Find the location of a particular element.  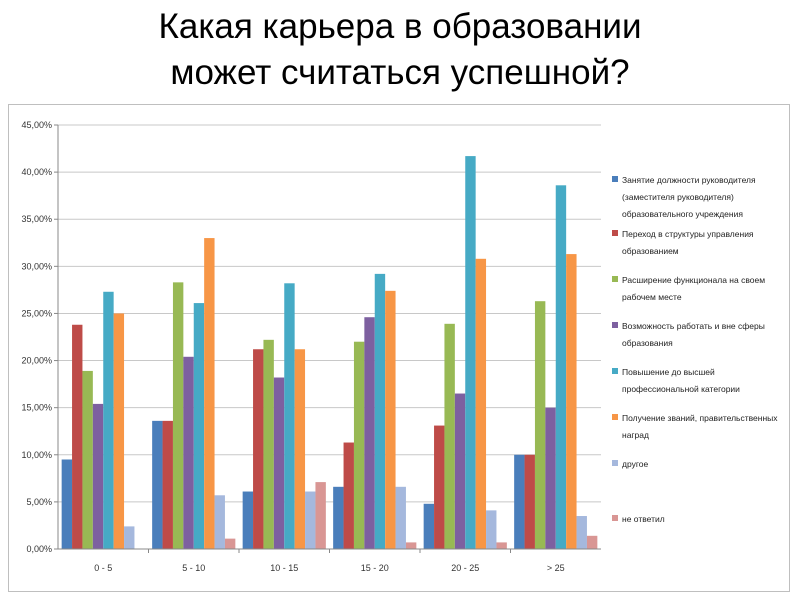

y-tick-label: 0,00% is located at coordinates (39, 549).